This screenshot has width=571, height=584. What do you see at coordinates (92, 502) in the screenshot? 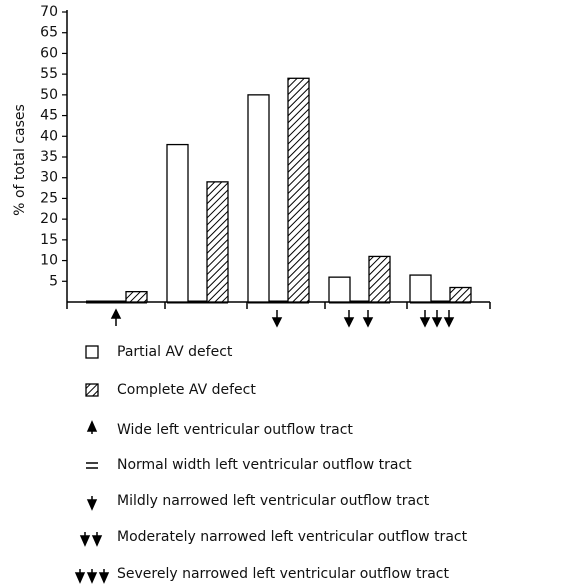
I see `legend-symbols` at bounding box center [92, 502].